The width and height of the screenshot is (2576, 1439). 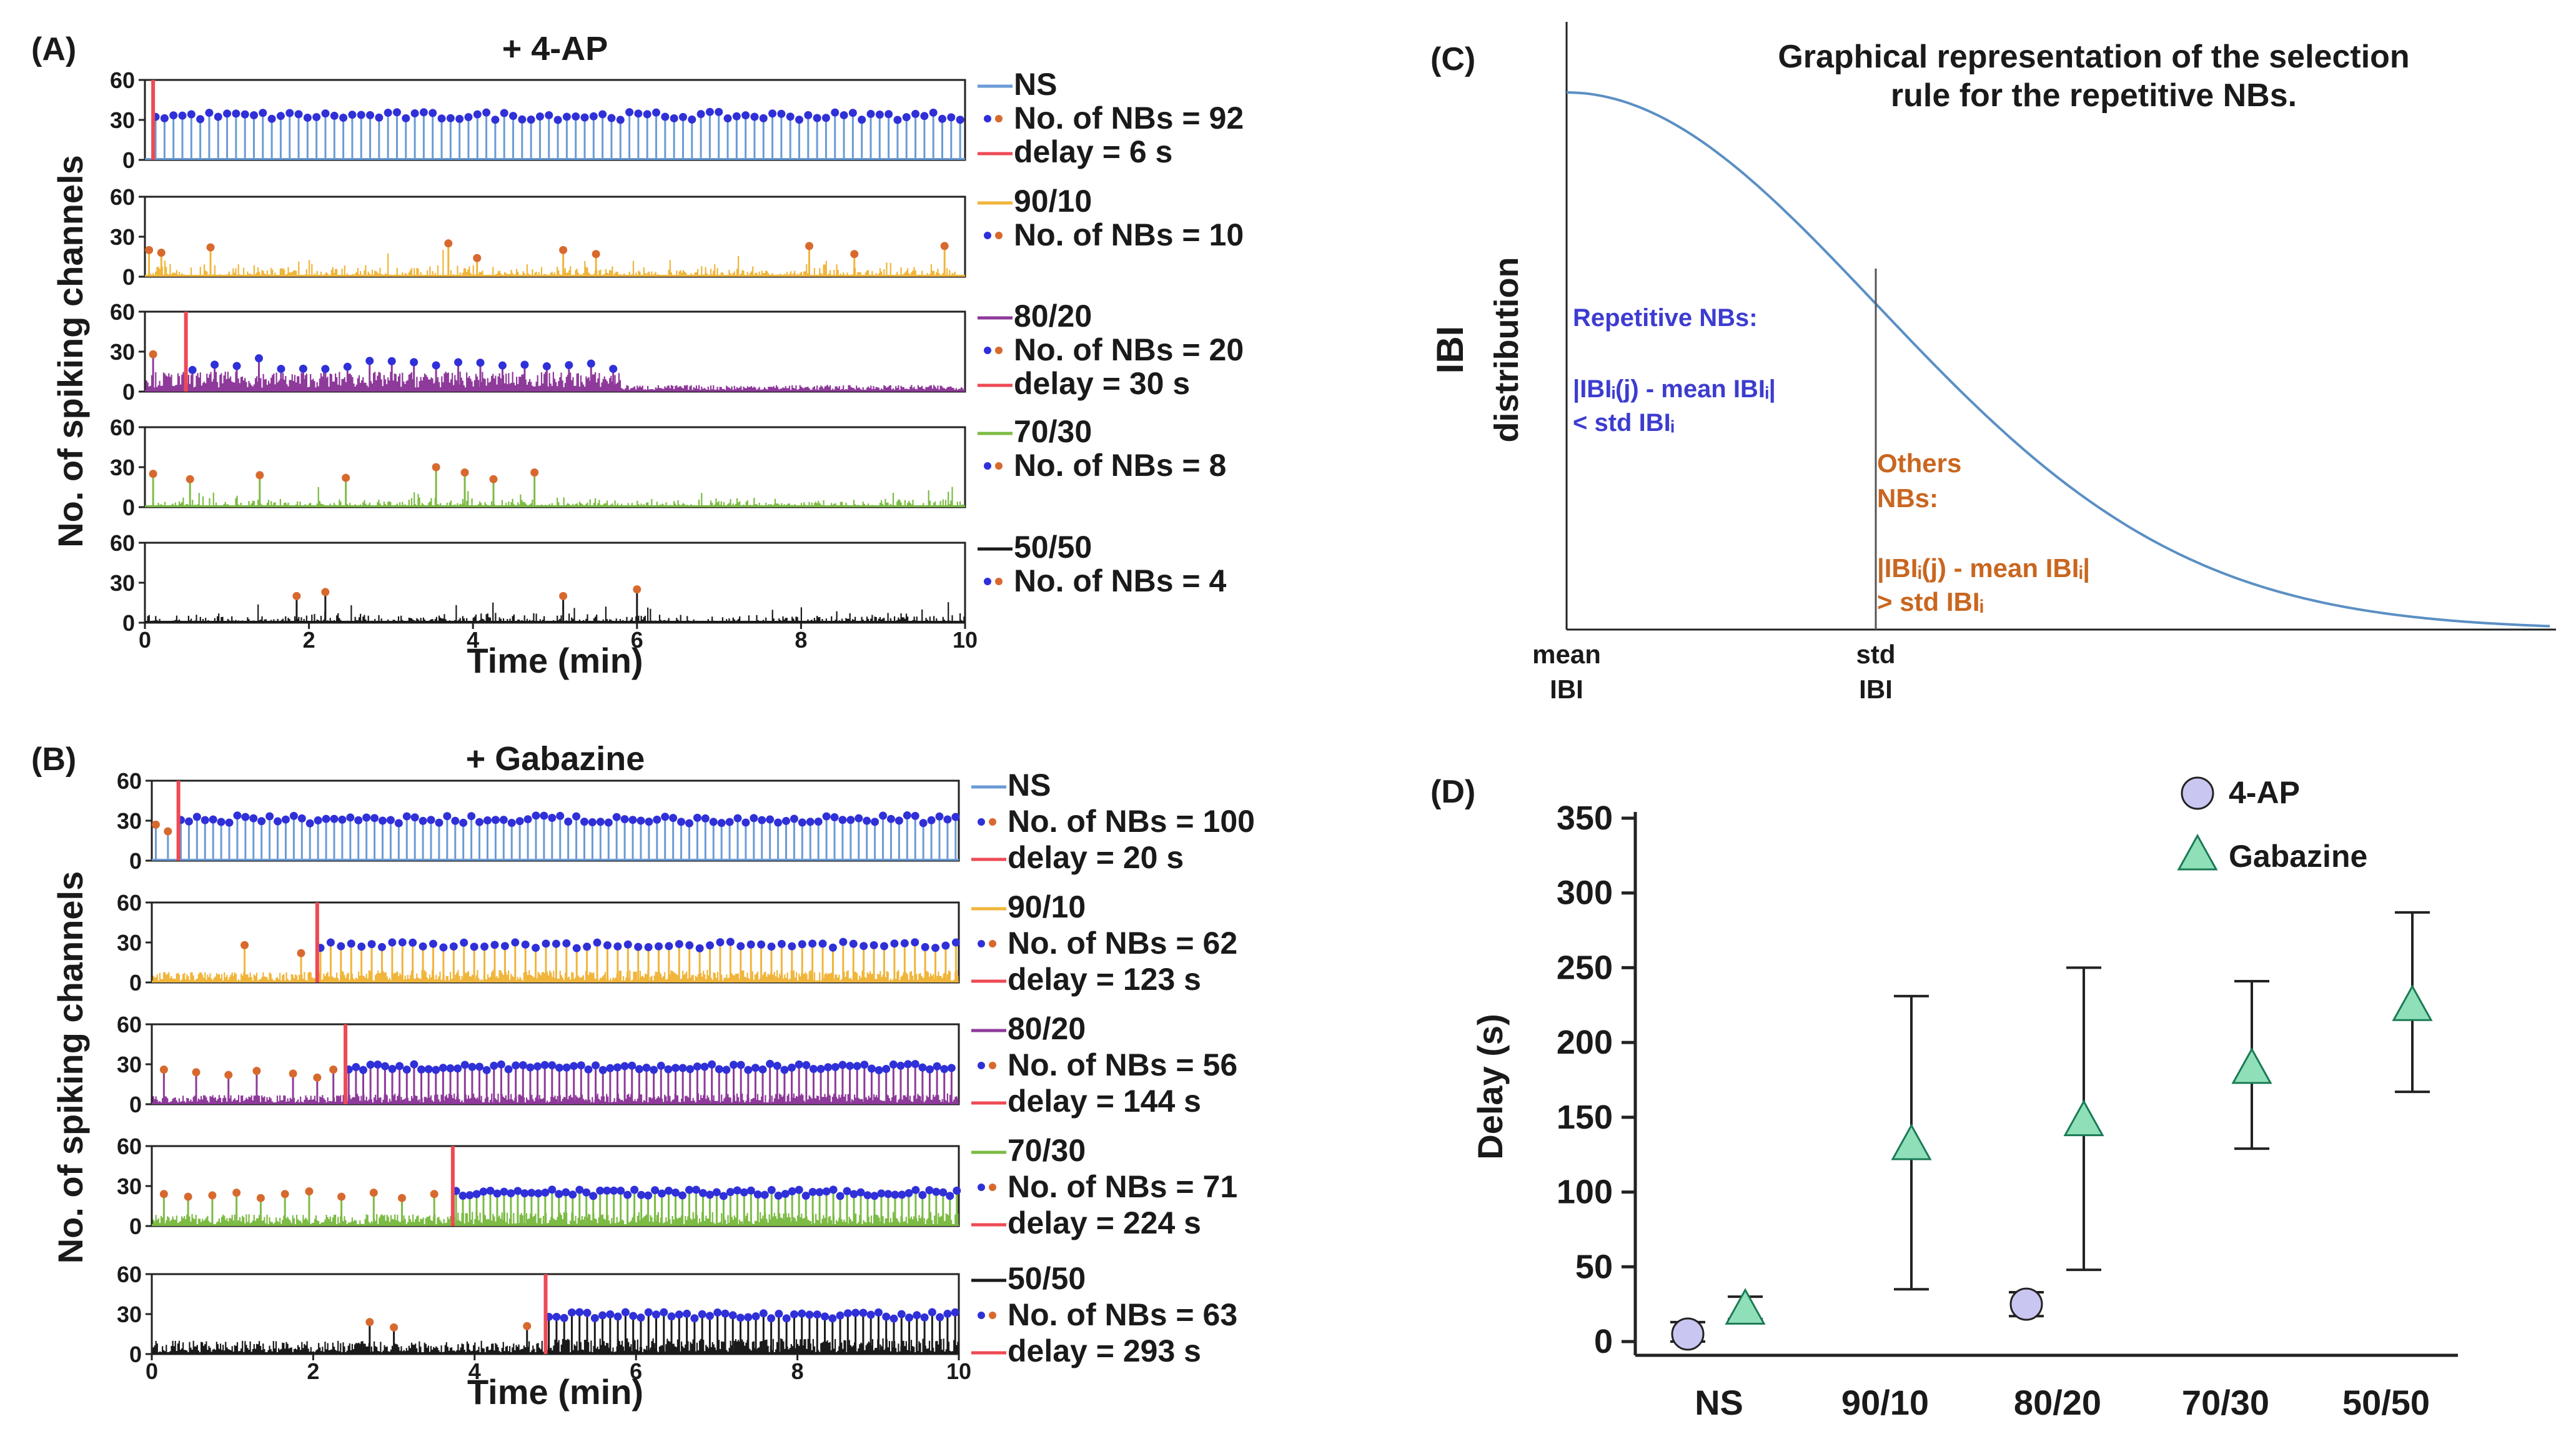 I want to click on legend-nbs-count: No. of NBs = 100, so click(x=1131, y=821).